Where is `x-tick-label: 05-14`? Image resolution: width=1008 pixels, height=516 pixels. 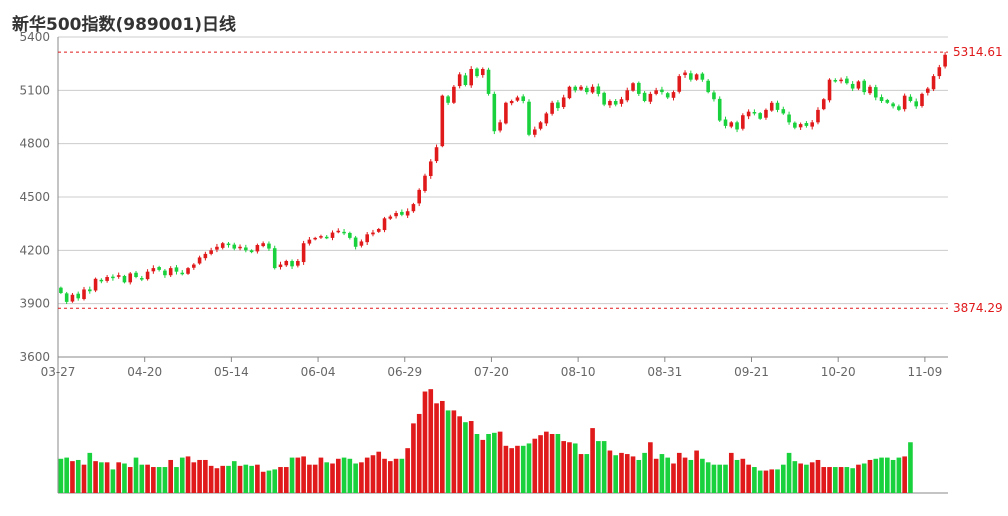
x-tick-label: 05-14 is located at coordinates (231, 372).